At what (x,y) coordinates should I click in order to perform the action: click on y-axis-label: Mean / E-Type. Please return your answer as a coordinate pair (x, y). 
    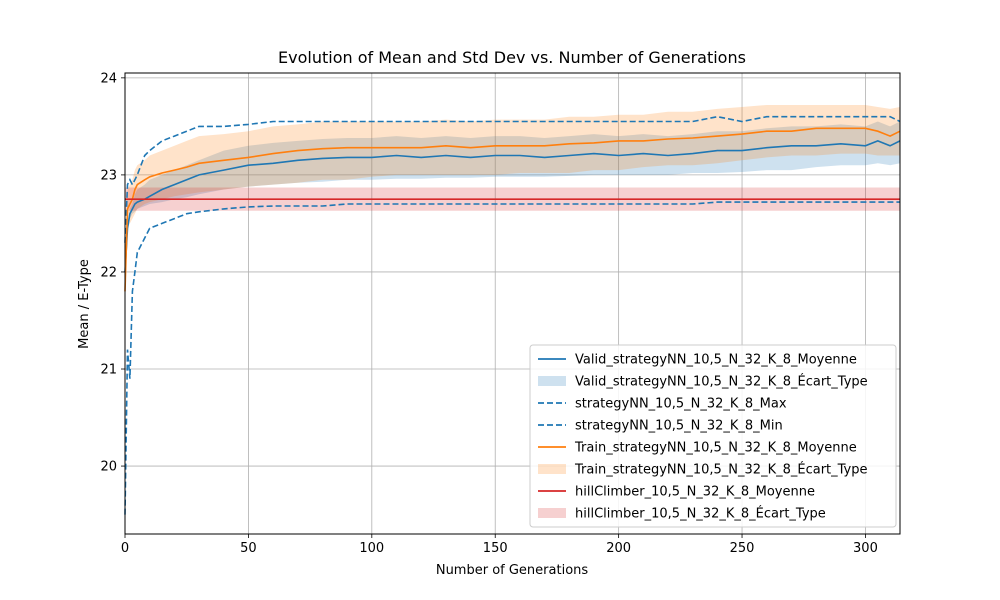
    Looking at the image, I should click on (84, 304).